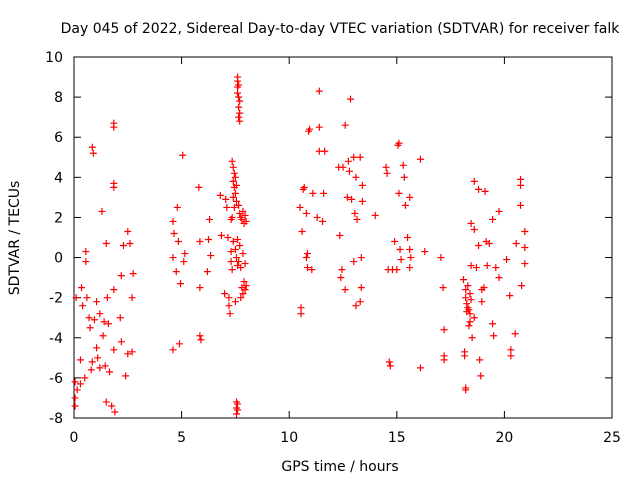 Image resolution: width=640 pixels, height=480 pixels. I want to click on y-tick-label: 4, so click(58, 178).